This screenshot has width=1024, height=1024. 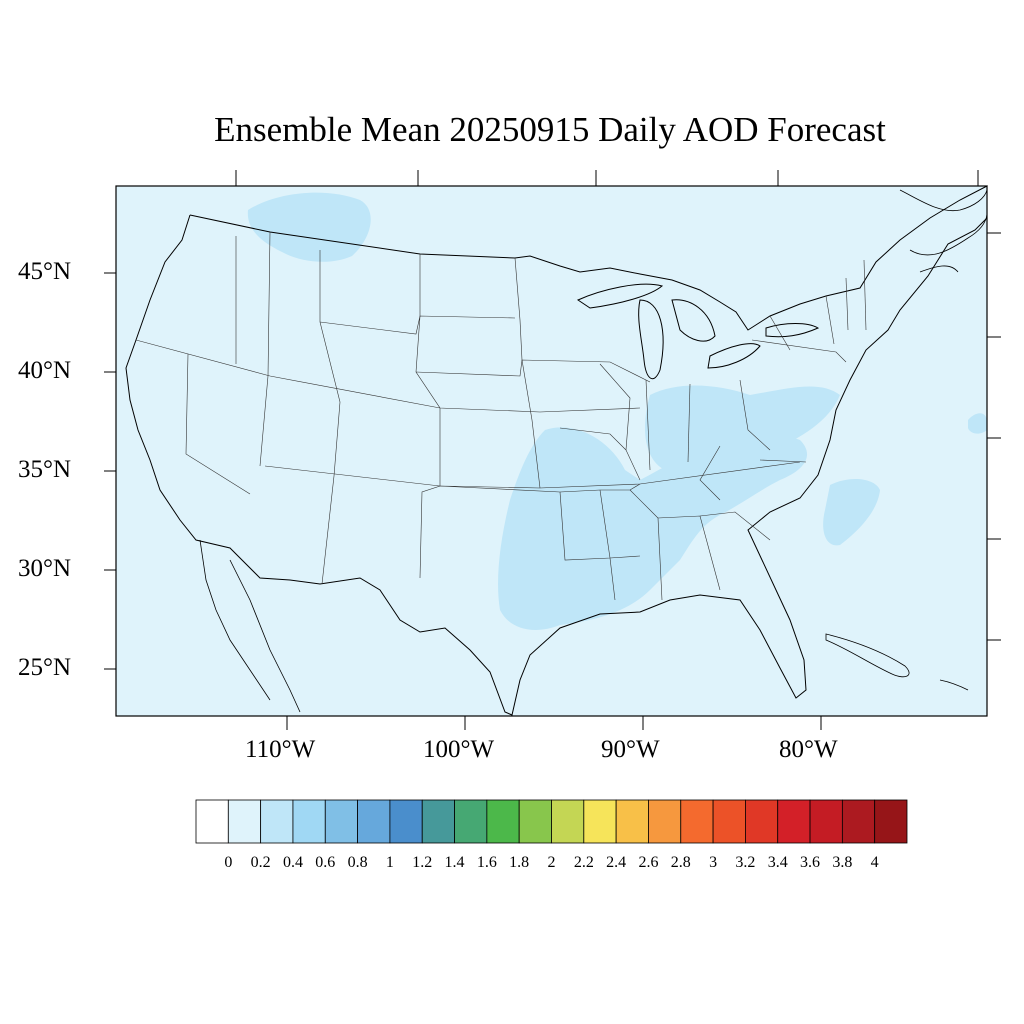 What do you see at coordinates (616, 862) in the screenshot?
I see `colorbar-tick-label: 2.4` at bounding box center [616, 862].